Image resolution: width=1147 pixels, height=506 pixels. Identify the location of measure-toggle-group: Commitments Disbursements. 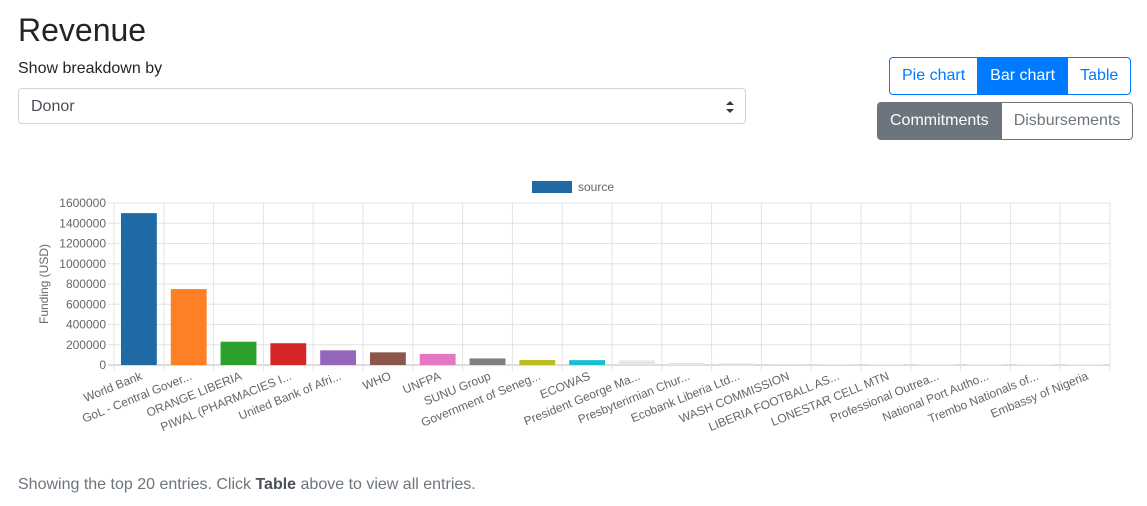
(1005, 121).